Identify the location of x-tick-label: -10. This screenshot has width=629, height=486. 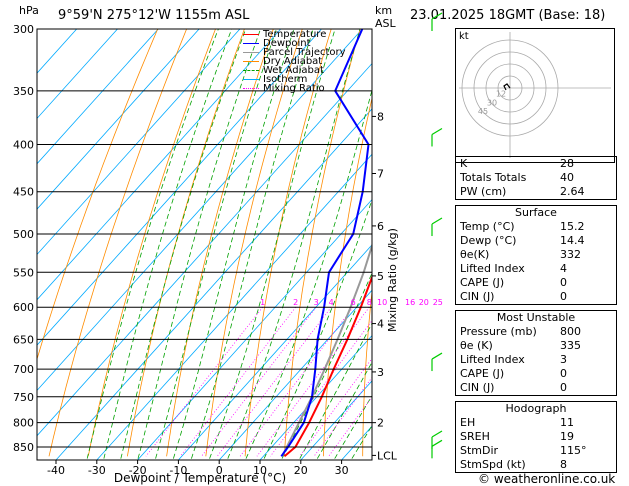
(178, 470).